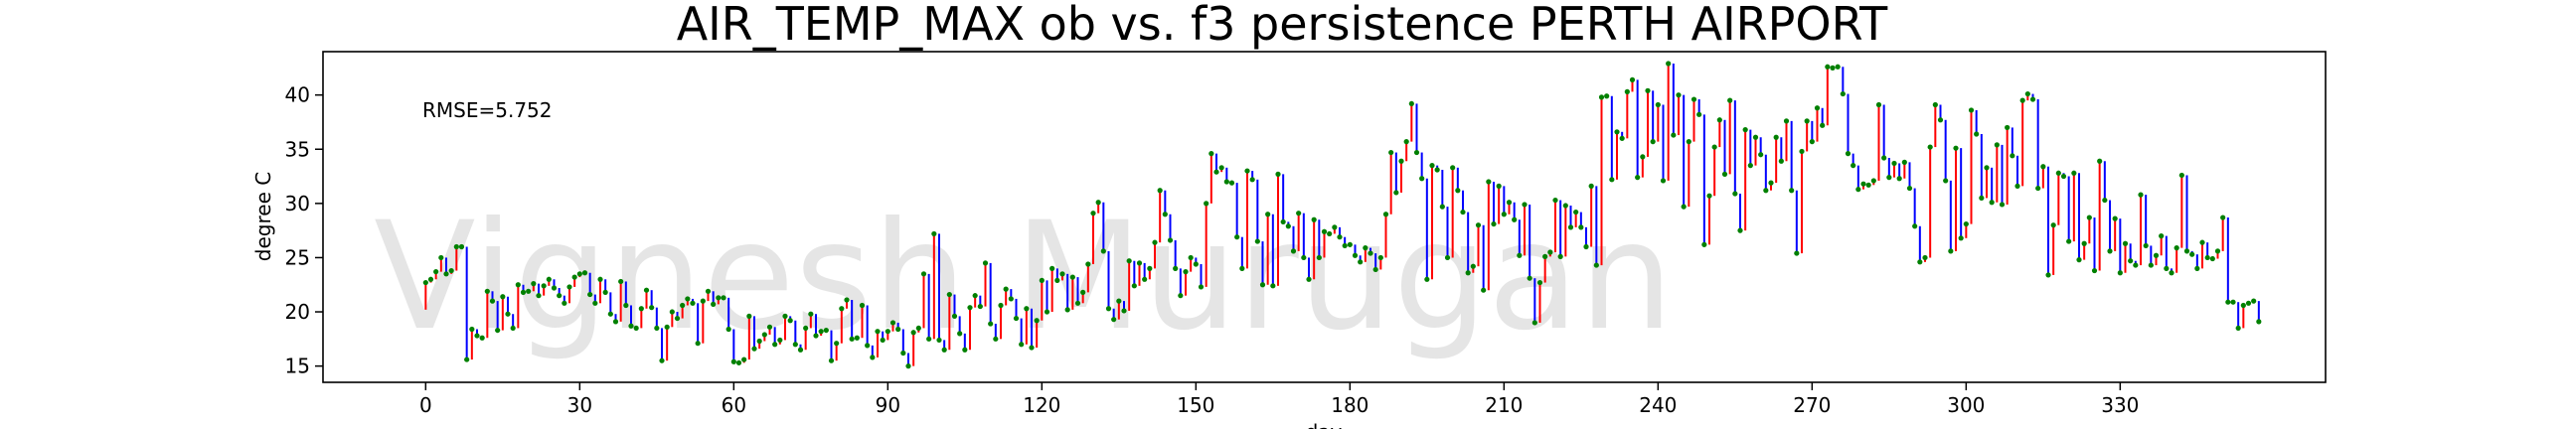 The image size is (2576, 429). What do you see at coordinates (1279, 400) in the screenshot?
I see `x-axis: 0 30 60 90 120 150 180 210 240 270 300 330` at bounding box center [1279, 400].